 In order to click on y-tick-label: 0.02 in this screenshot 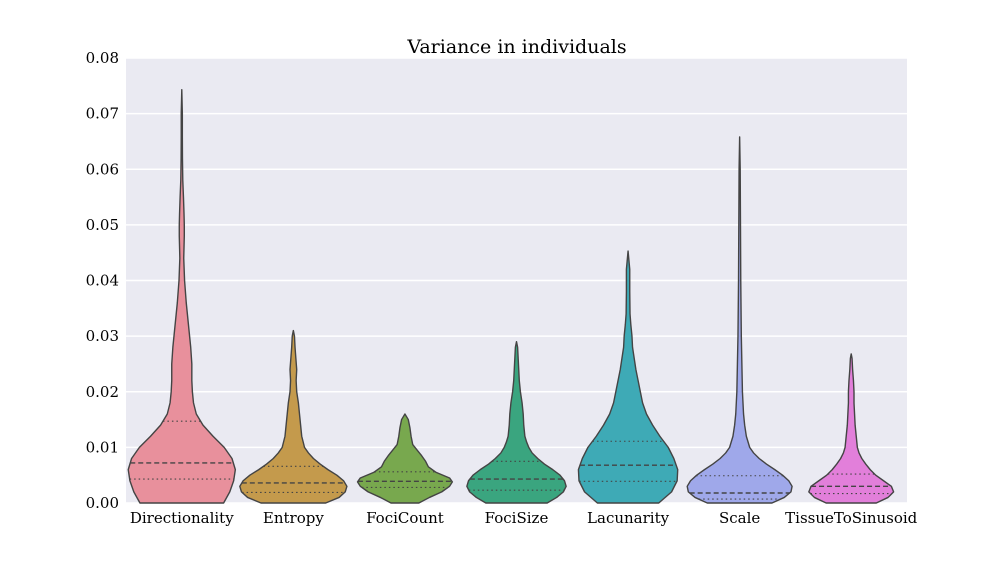, I will do `click(102, 392)`.